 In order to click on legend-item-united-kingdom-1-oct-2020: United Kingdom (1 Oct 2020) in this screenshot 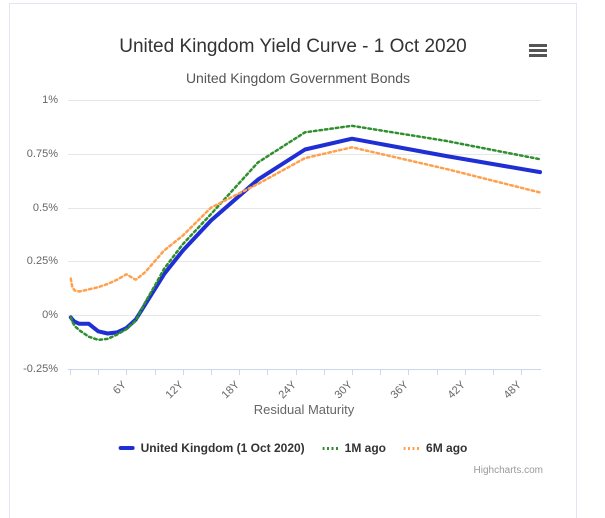, I will do `click(211, 448)`.